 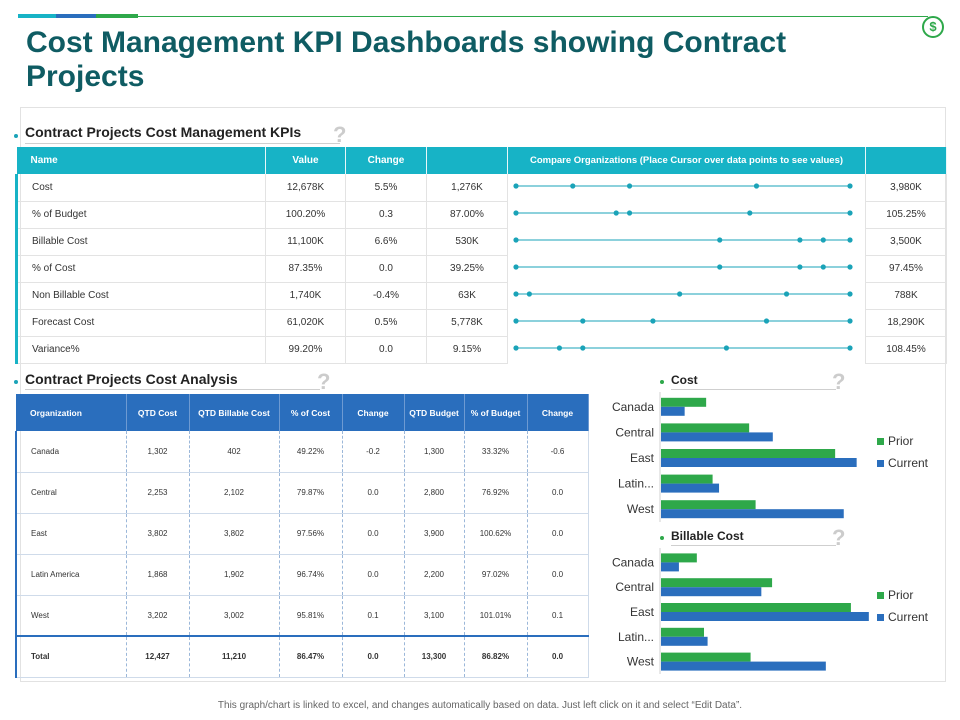 What do you see at coordinates (467, 323) in the screenshot?
I see `kpi-extra-cell: 5,778K` at bounding box center [467, 323].